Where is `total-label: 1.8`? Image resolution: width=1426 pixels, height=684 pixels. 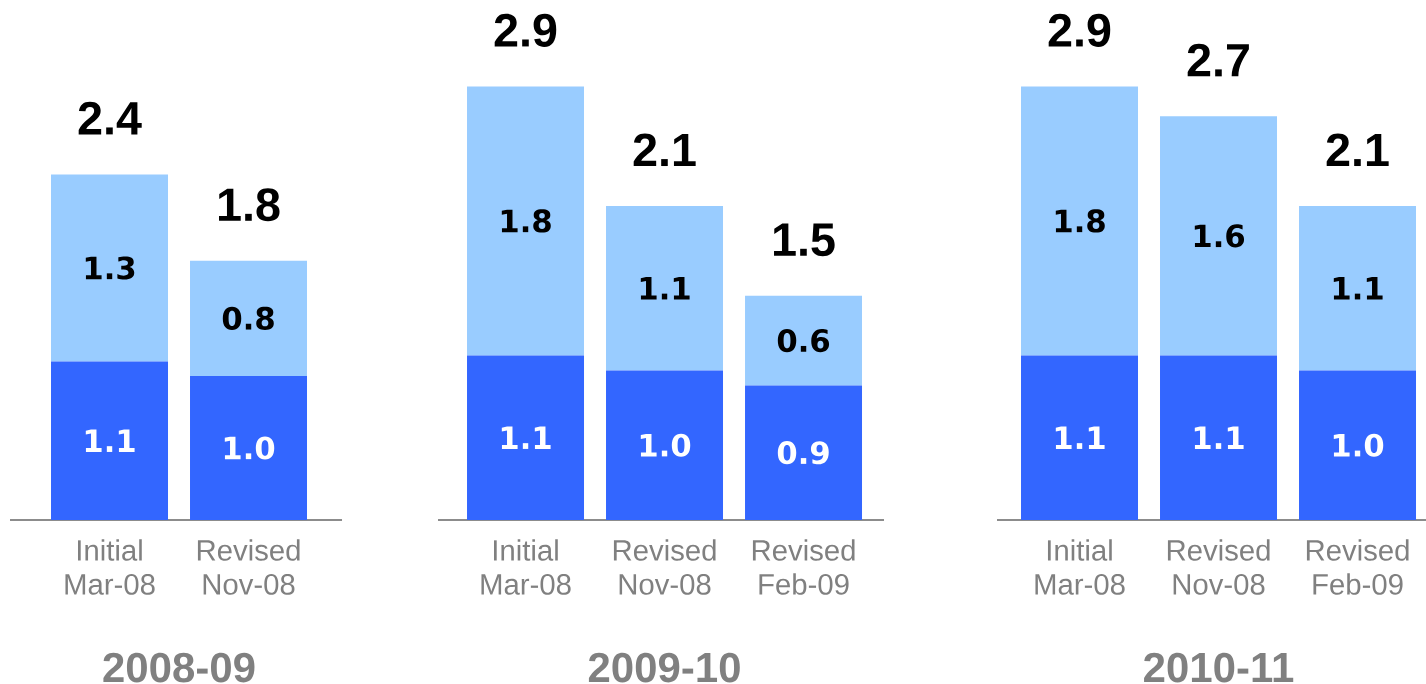 total-label: 1.8 is located at coordinates (249, 205).